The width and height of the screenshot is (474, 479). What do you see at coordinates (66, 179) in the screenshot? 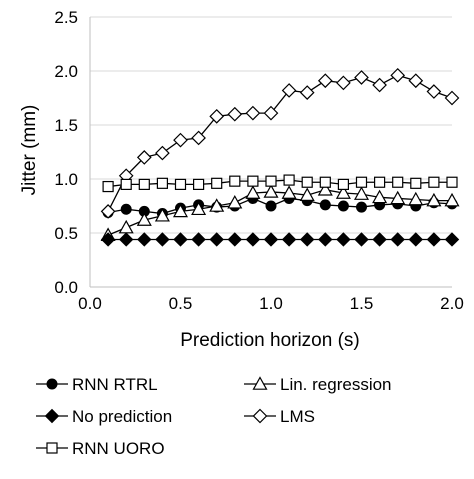
I see `y-tick-label: 1.0` at bounding box center [66, 179].